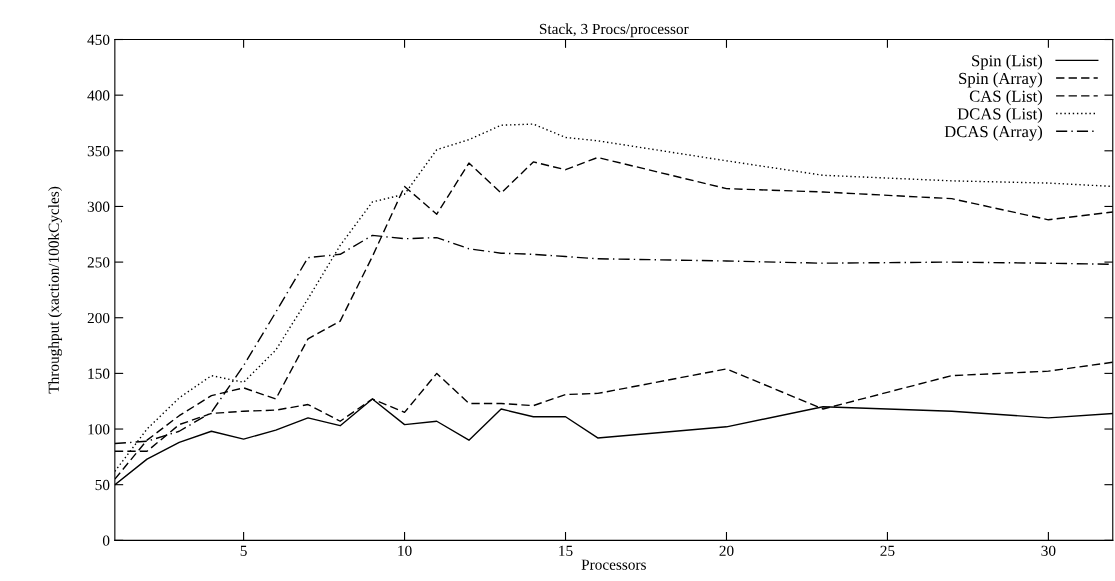 This screenshot has width=1115, height=581. What do you see at coordinates (1000, 115) in the screenshot?
I see `legend-label: DCAS (List)` at bounding box center [1000, 115].